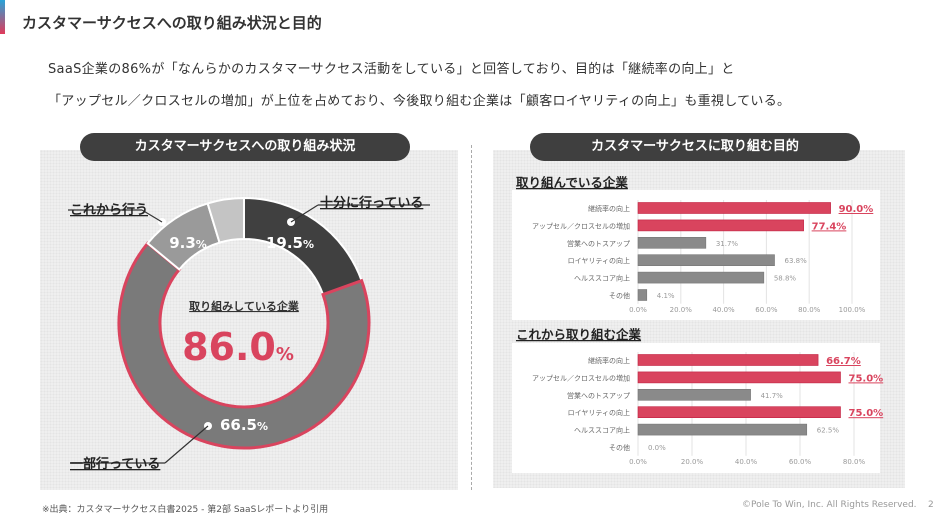 This screenshot has height=530, width=940. I want to click on title-accent-bar, so click(2, 17).